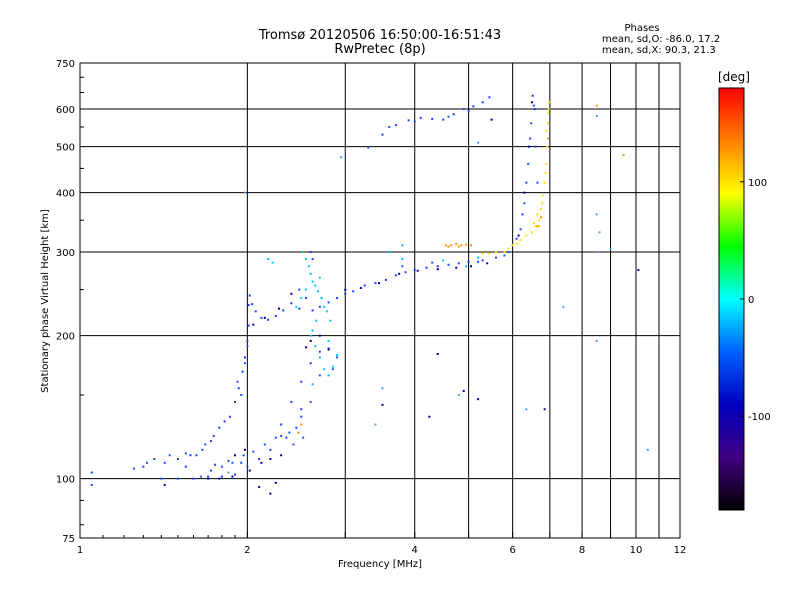 This screenshot has width=800, height=600. What do you see at coordinates (65, 253) in the screenshot?
I see `y-tick-label: 300` at bounding box center [65, 253].